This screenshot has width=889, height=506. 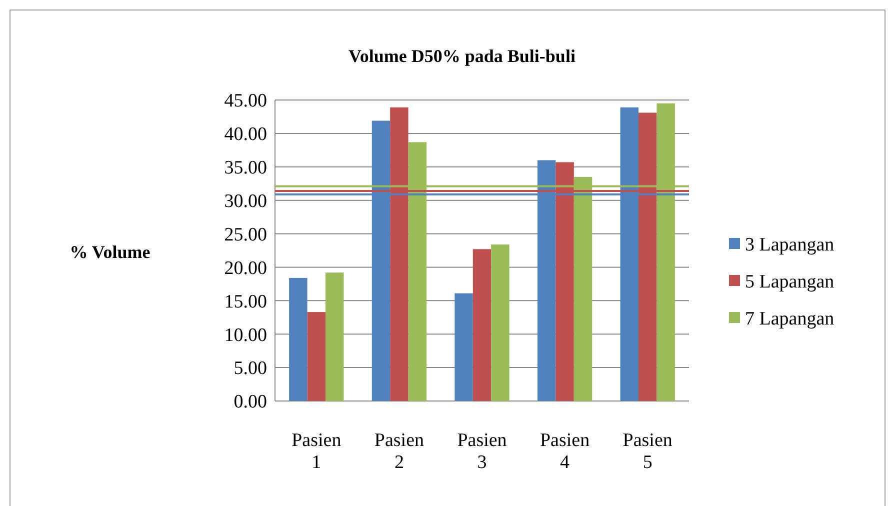 I want to click on y-tick-label: 45.00, so click(x=245, y=101).